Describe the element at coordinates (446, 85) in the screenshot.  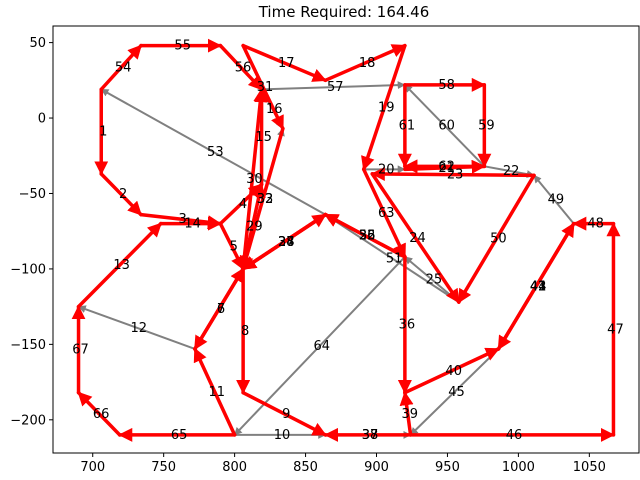
I see `edge-label: 58` at that location.